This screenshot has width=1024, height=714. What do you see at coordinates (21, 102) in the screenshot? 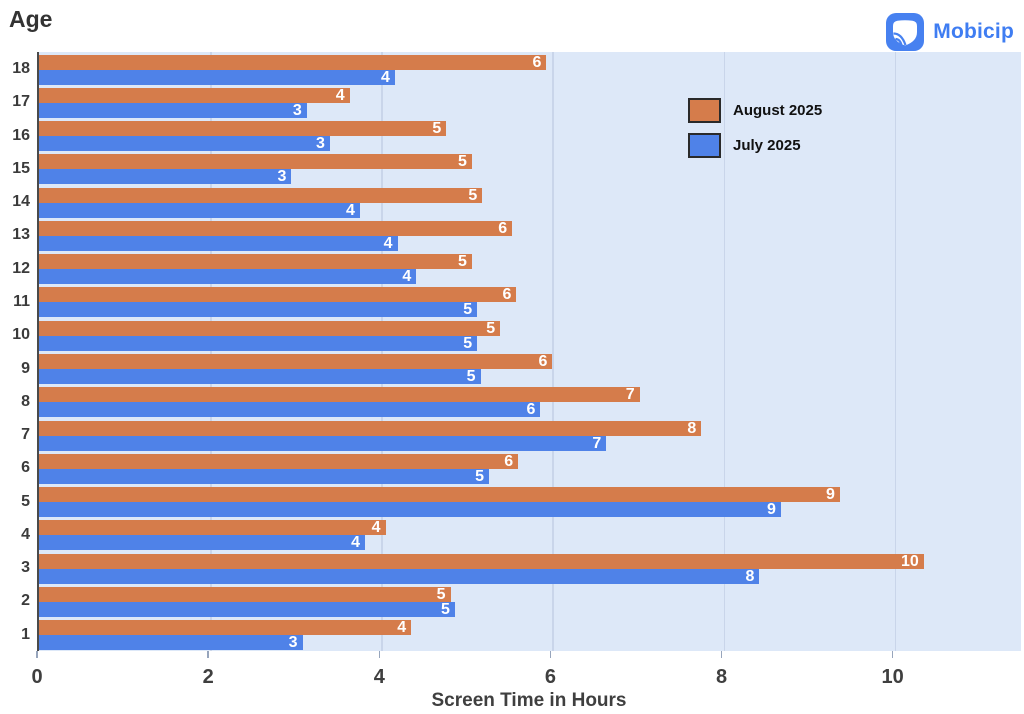
I see `y-tick-label-17: 17` at bounding box center [21, 102].